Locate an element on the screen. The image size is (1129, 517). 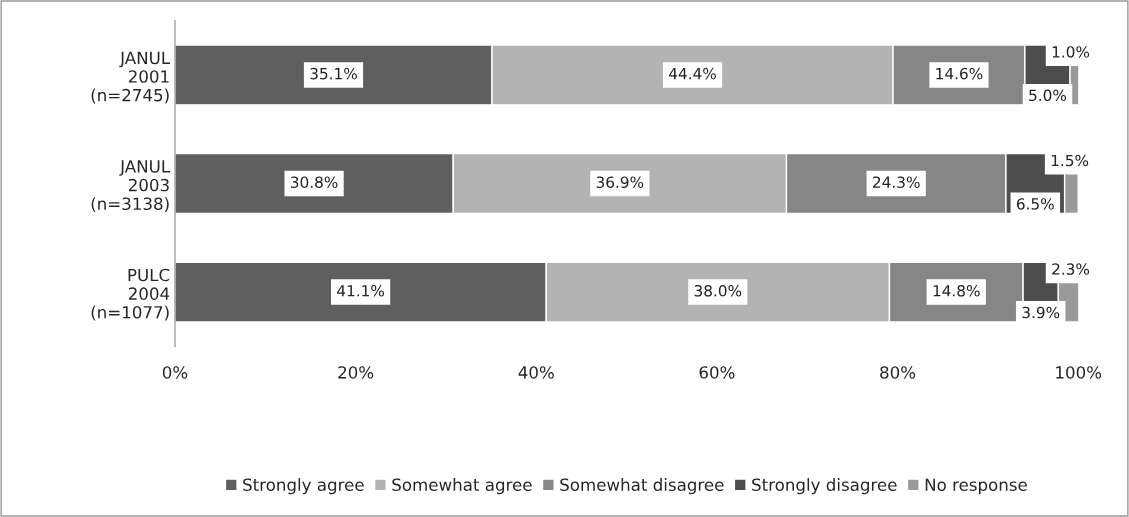
data-label: 5.0% is located at coordinates (1048, 95).